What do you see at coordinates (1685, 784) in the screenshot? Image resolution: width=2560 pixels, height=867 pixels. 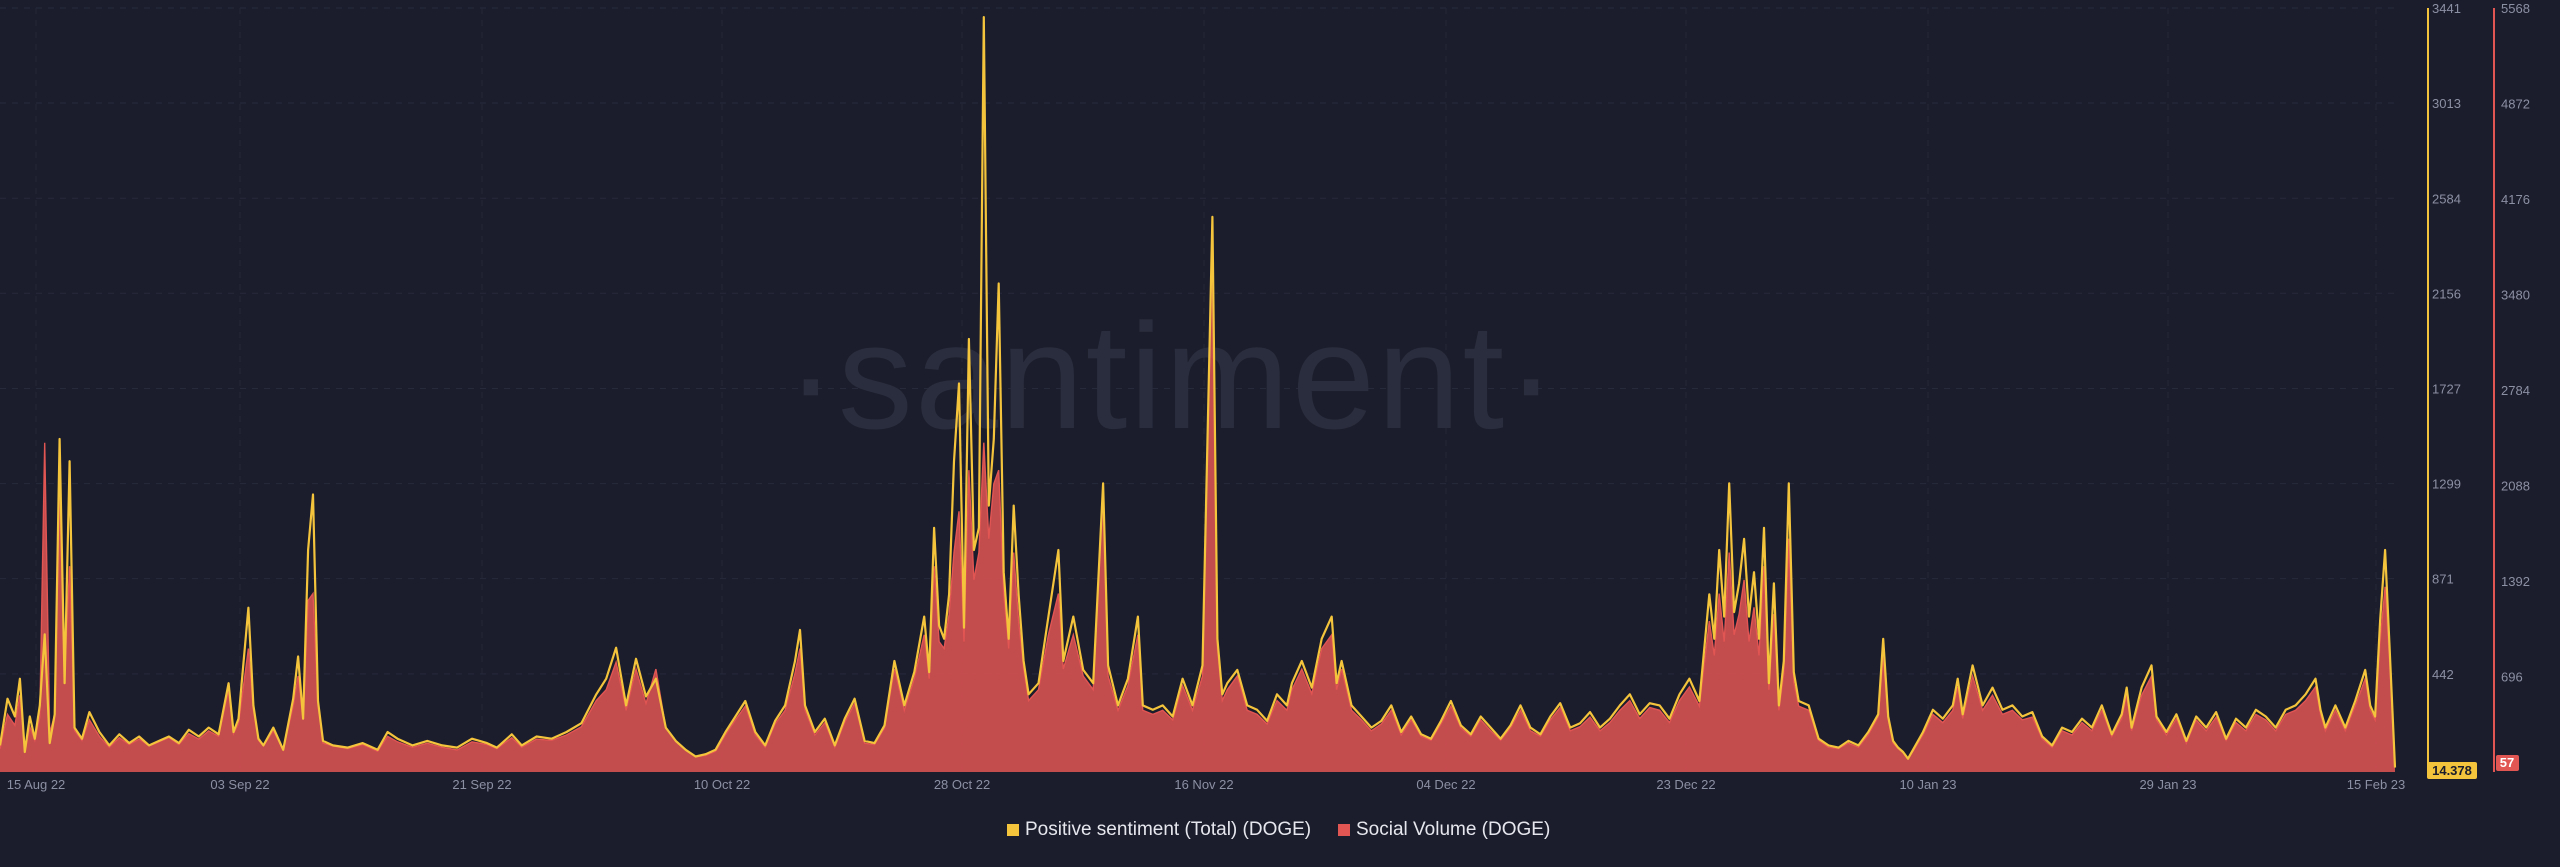 I see `x-tick-label: 23 Dec 22` at bounding box center [1685, 784].